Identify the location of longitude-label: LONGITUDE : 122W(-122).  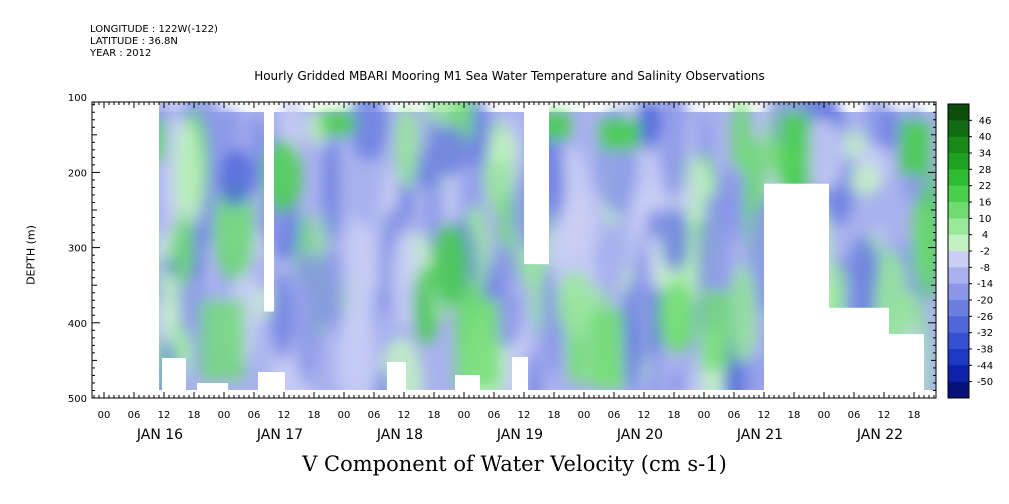
(154, 29).